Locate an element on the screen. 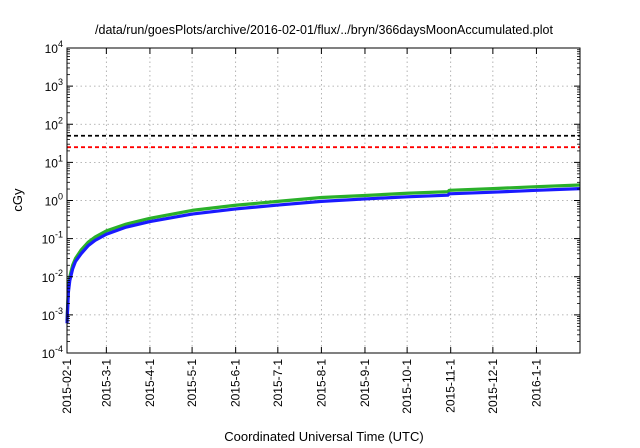 Image resolution: width=640 pixels, height=448 pixels. y-tick-label: 10³ is located at coordinates (54, 85).